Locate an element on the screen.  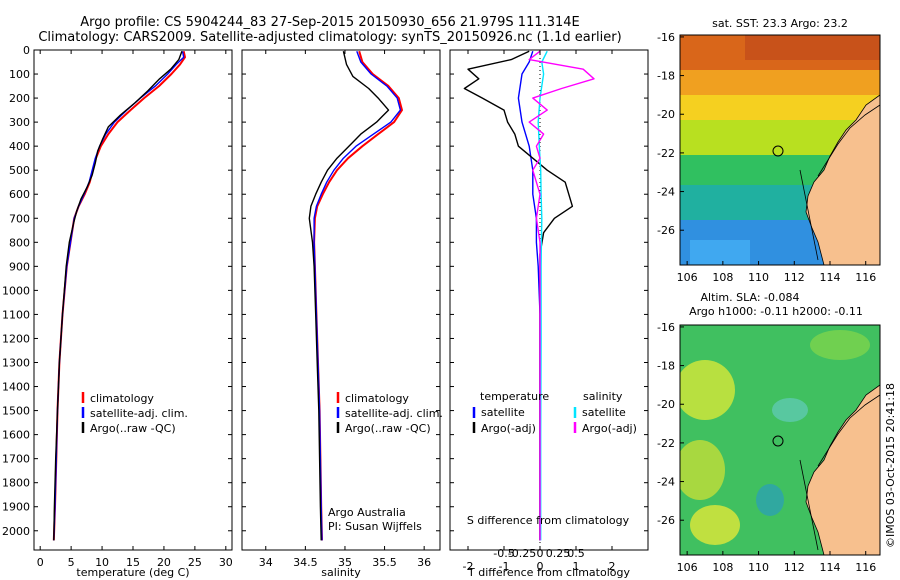
y-tick-label: 1100 is located at coordinates (16, 314).